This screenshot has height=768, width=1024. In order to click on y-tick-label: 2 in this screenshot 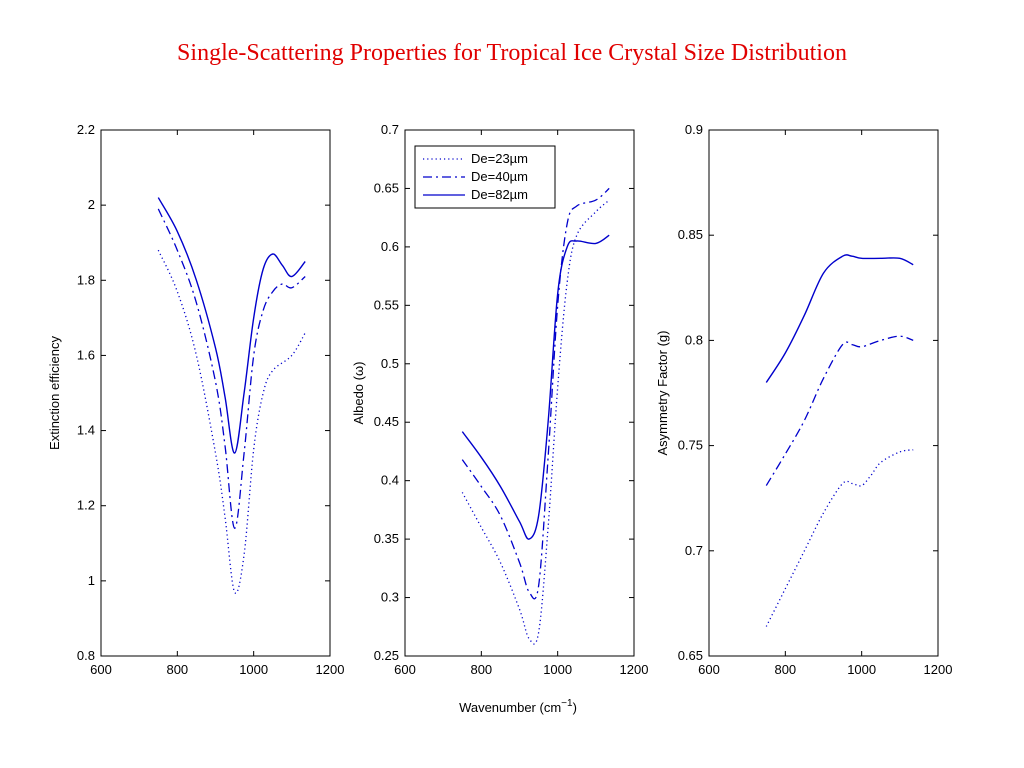, I will do `click(91, 204)`.